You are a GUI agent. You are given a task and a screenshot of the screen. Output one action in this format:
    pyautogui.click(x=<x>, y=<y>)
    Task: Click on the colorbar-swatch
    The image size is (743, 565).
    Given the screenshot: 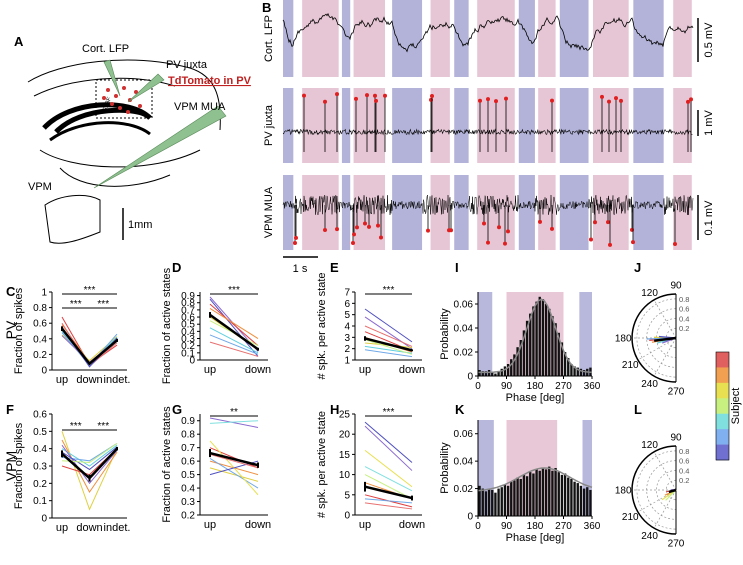 What is the action you would take?
    pyautogui.click(x=722, y=452)
    